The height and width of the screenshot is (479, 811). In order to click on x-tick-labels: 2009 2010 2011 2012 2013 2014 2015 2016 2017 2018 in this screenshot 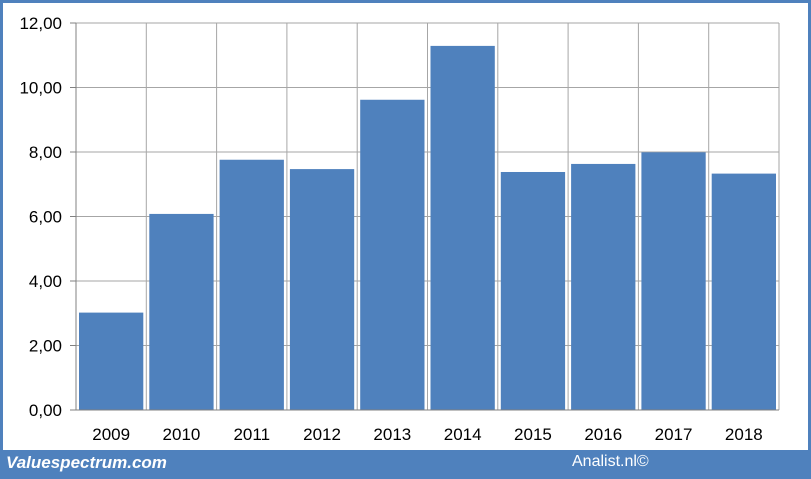, I will do `click(427, 434)`.